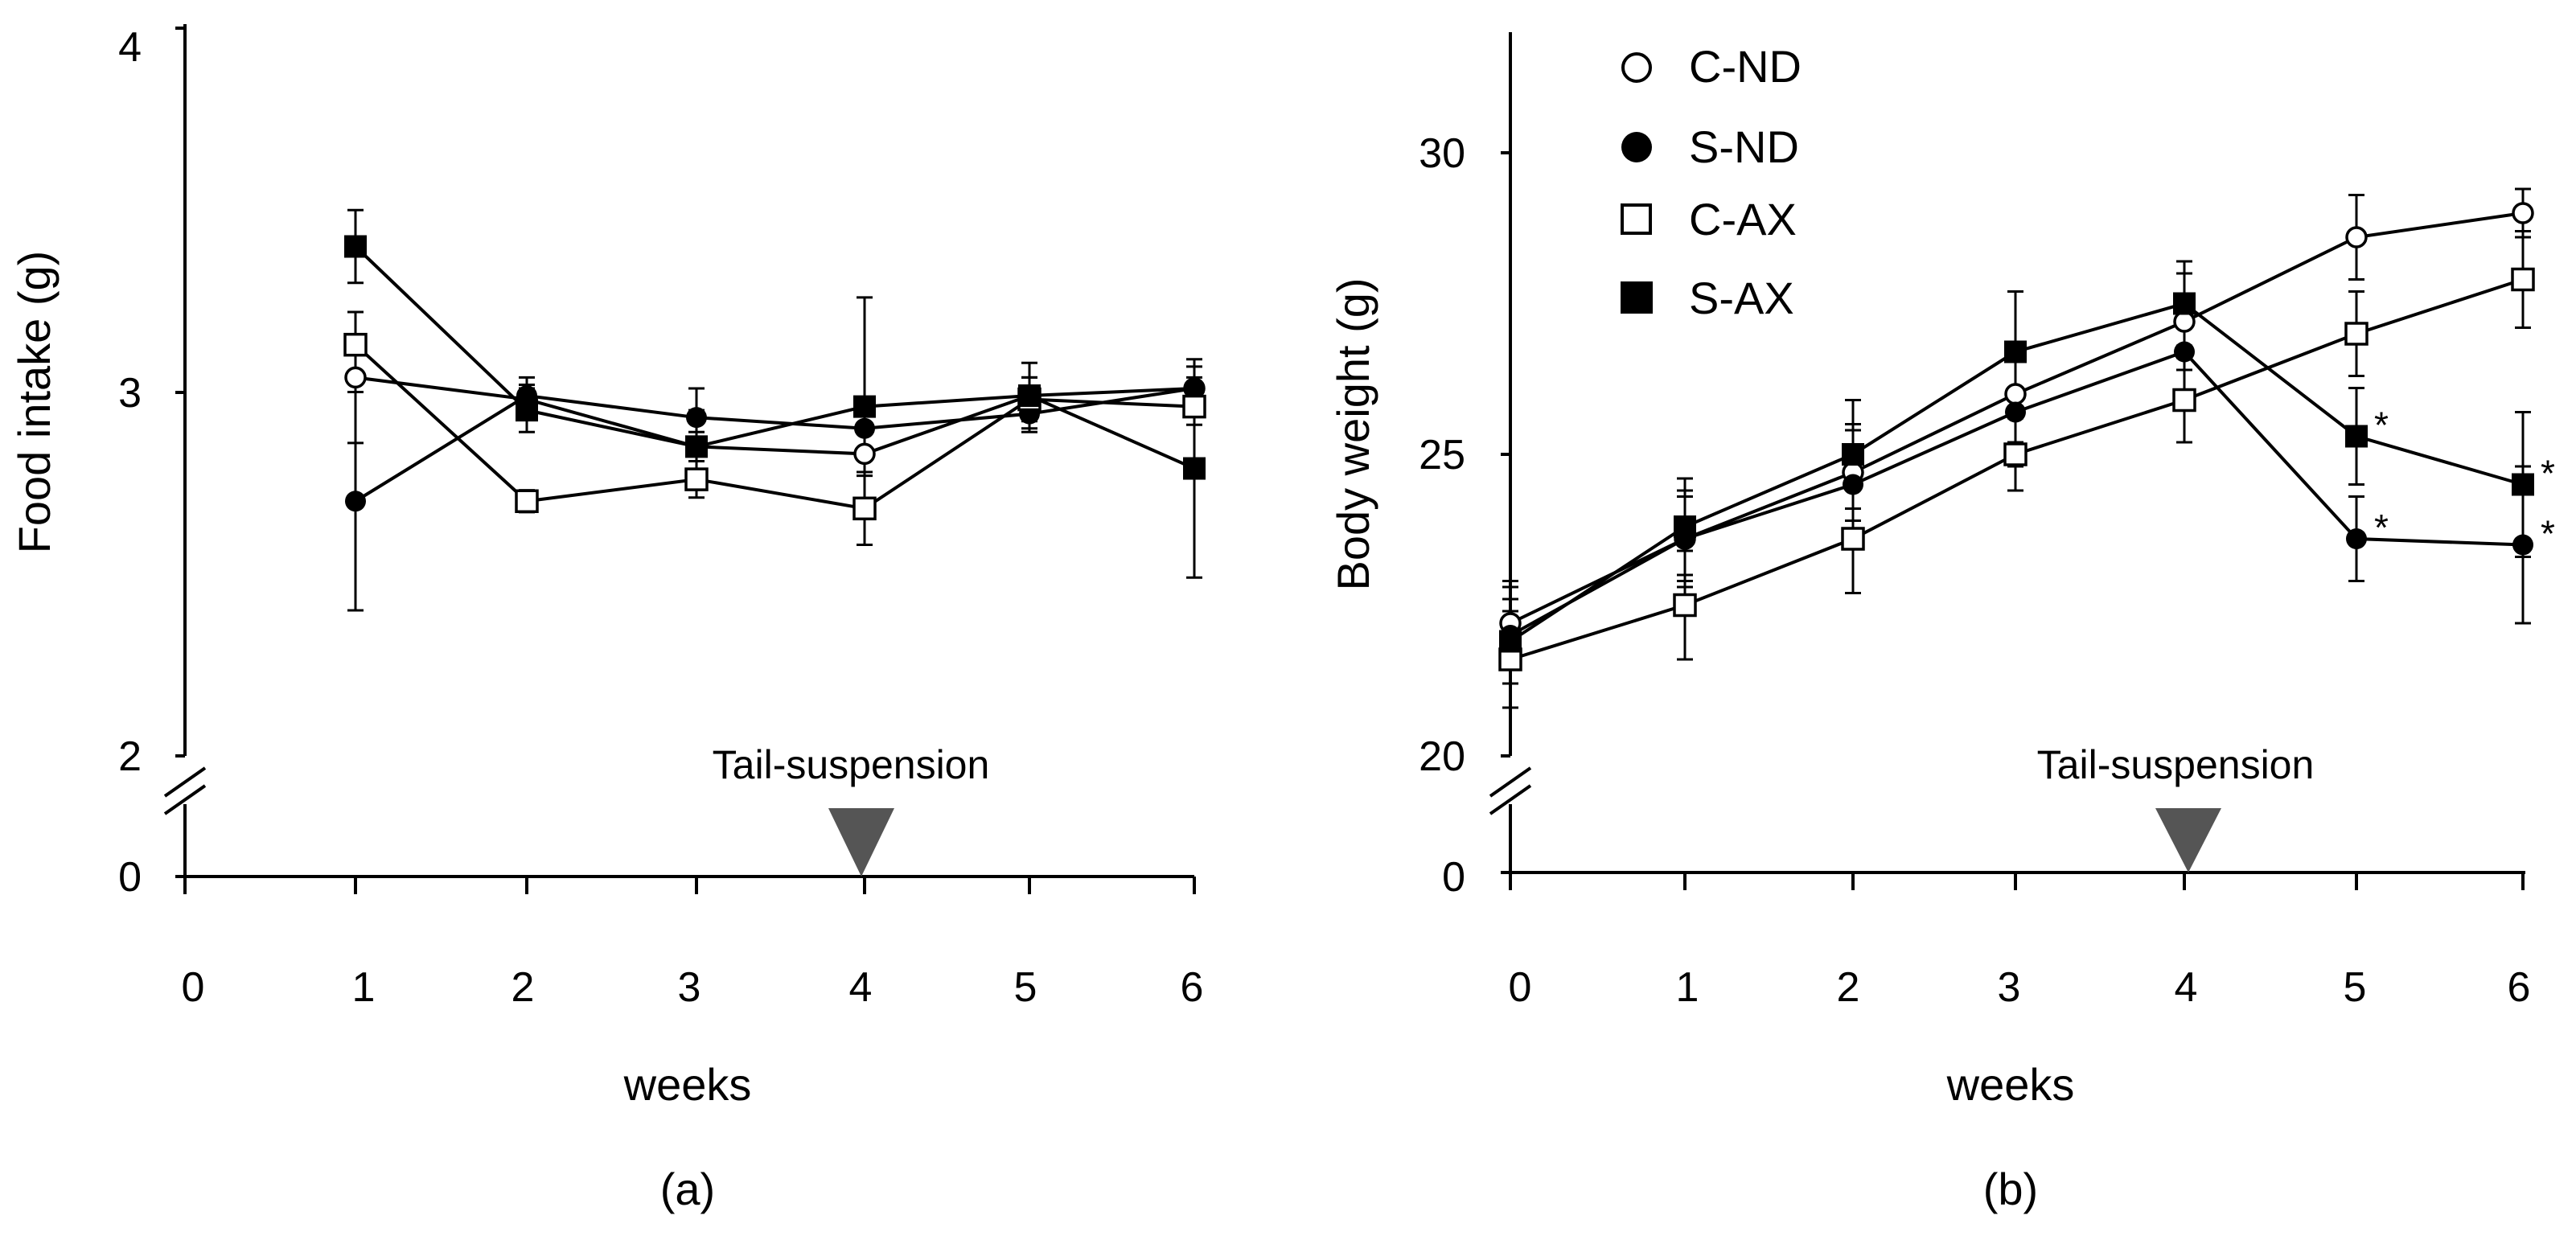  What do you see at coordinates (2010, 1084) in the screenshot?
I see `panel-b-x-axis-label: weeks` at bounding box center [2010, 1084].